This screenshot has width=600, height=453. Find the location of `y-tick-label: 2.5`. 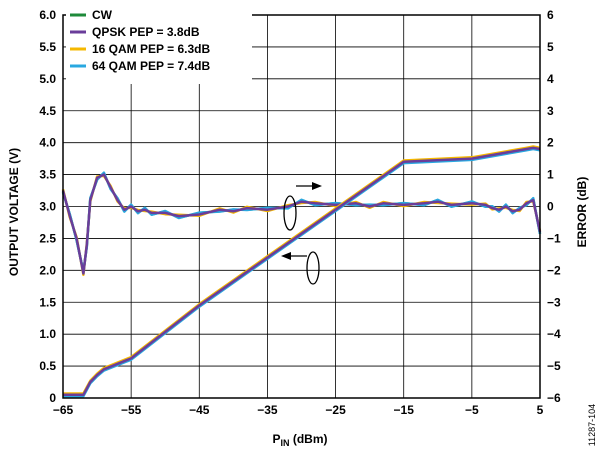

y-tick-label: 2.5 is located at coordinates (47, 238).